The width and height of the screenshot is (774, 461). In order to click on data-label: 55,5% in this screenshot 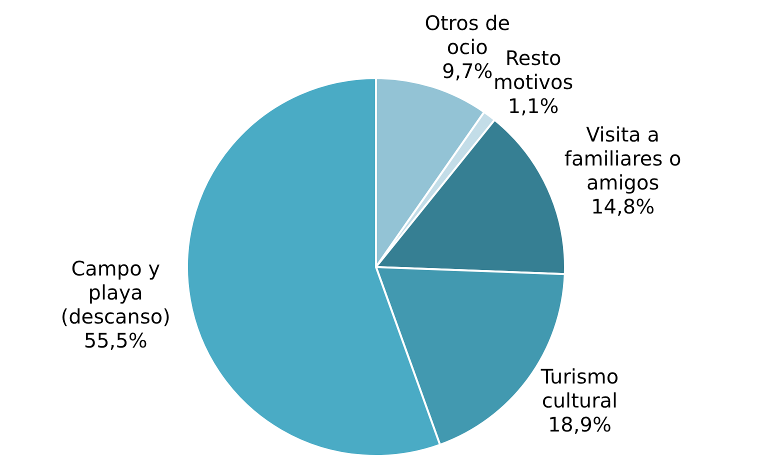, I will do `click(116, 340)`.